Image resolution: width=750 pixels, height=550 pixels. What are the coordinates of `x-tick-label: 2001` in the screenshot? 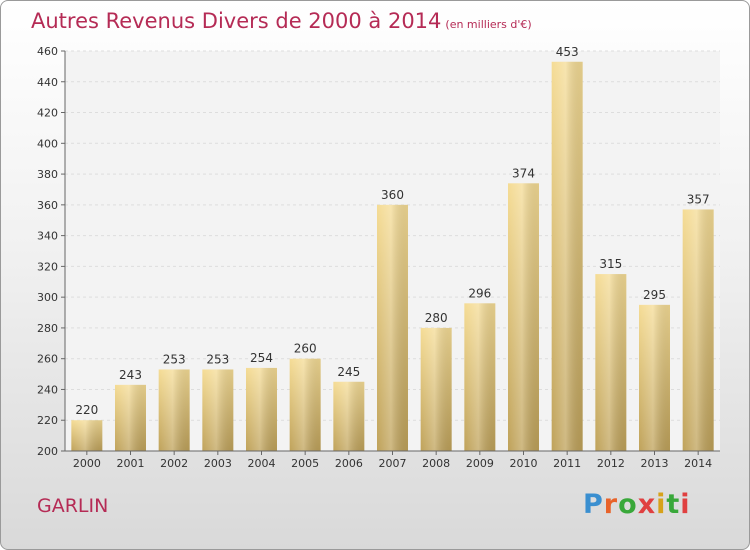 It's located at (131, 463).